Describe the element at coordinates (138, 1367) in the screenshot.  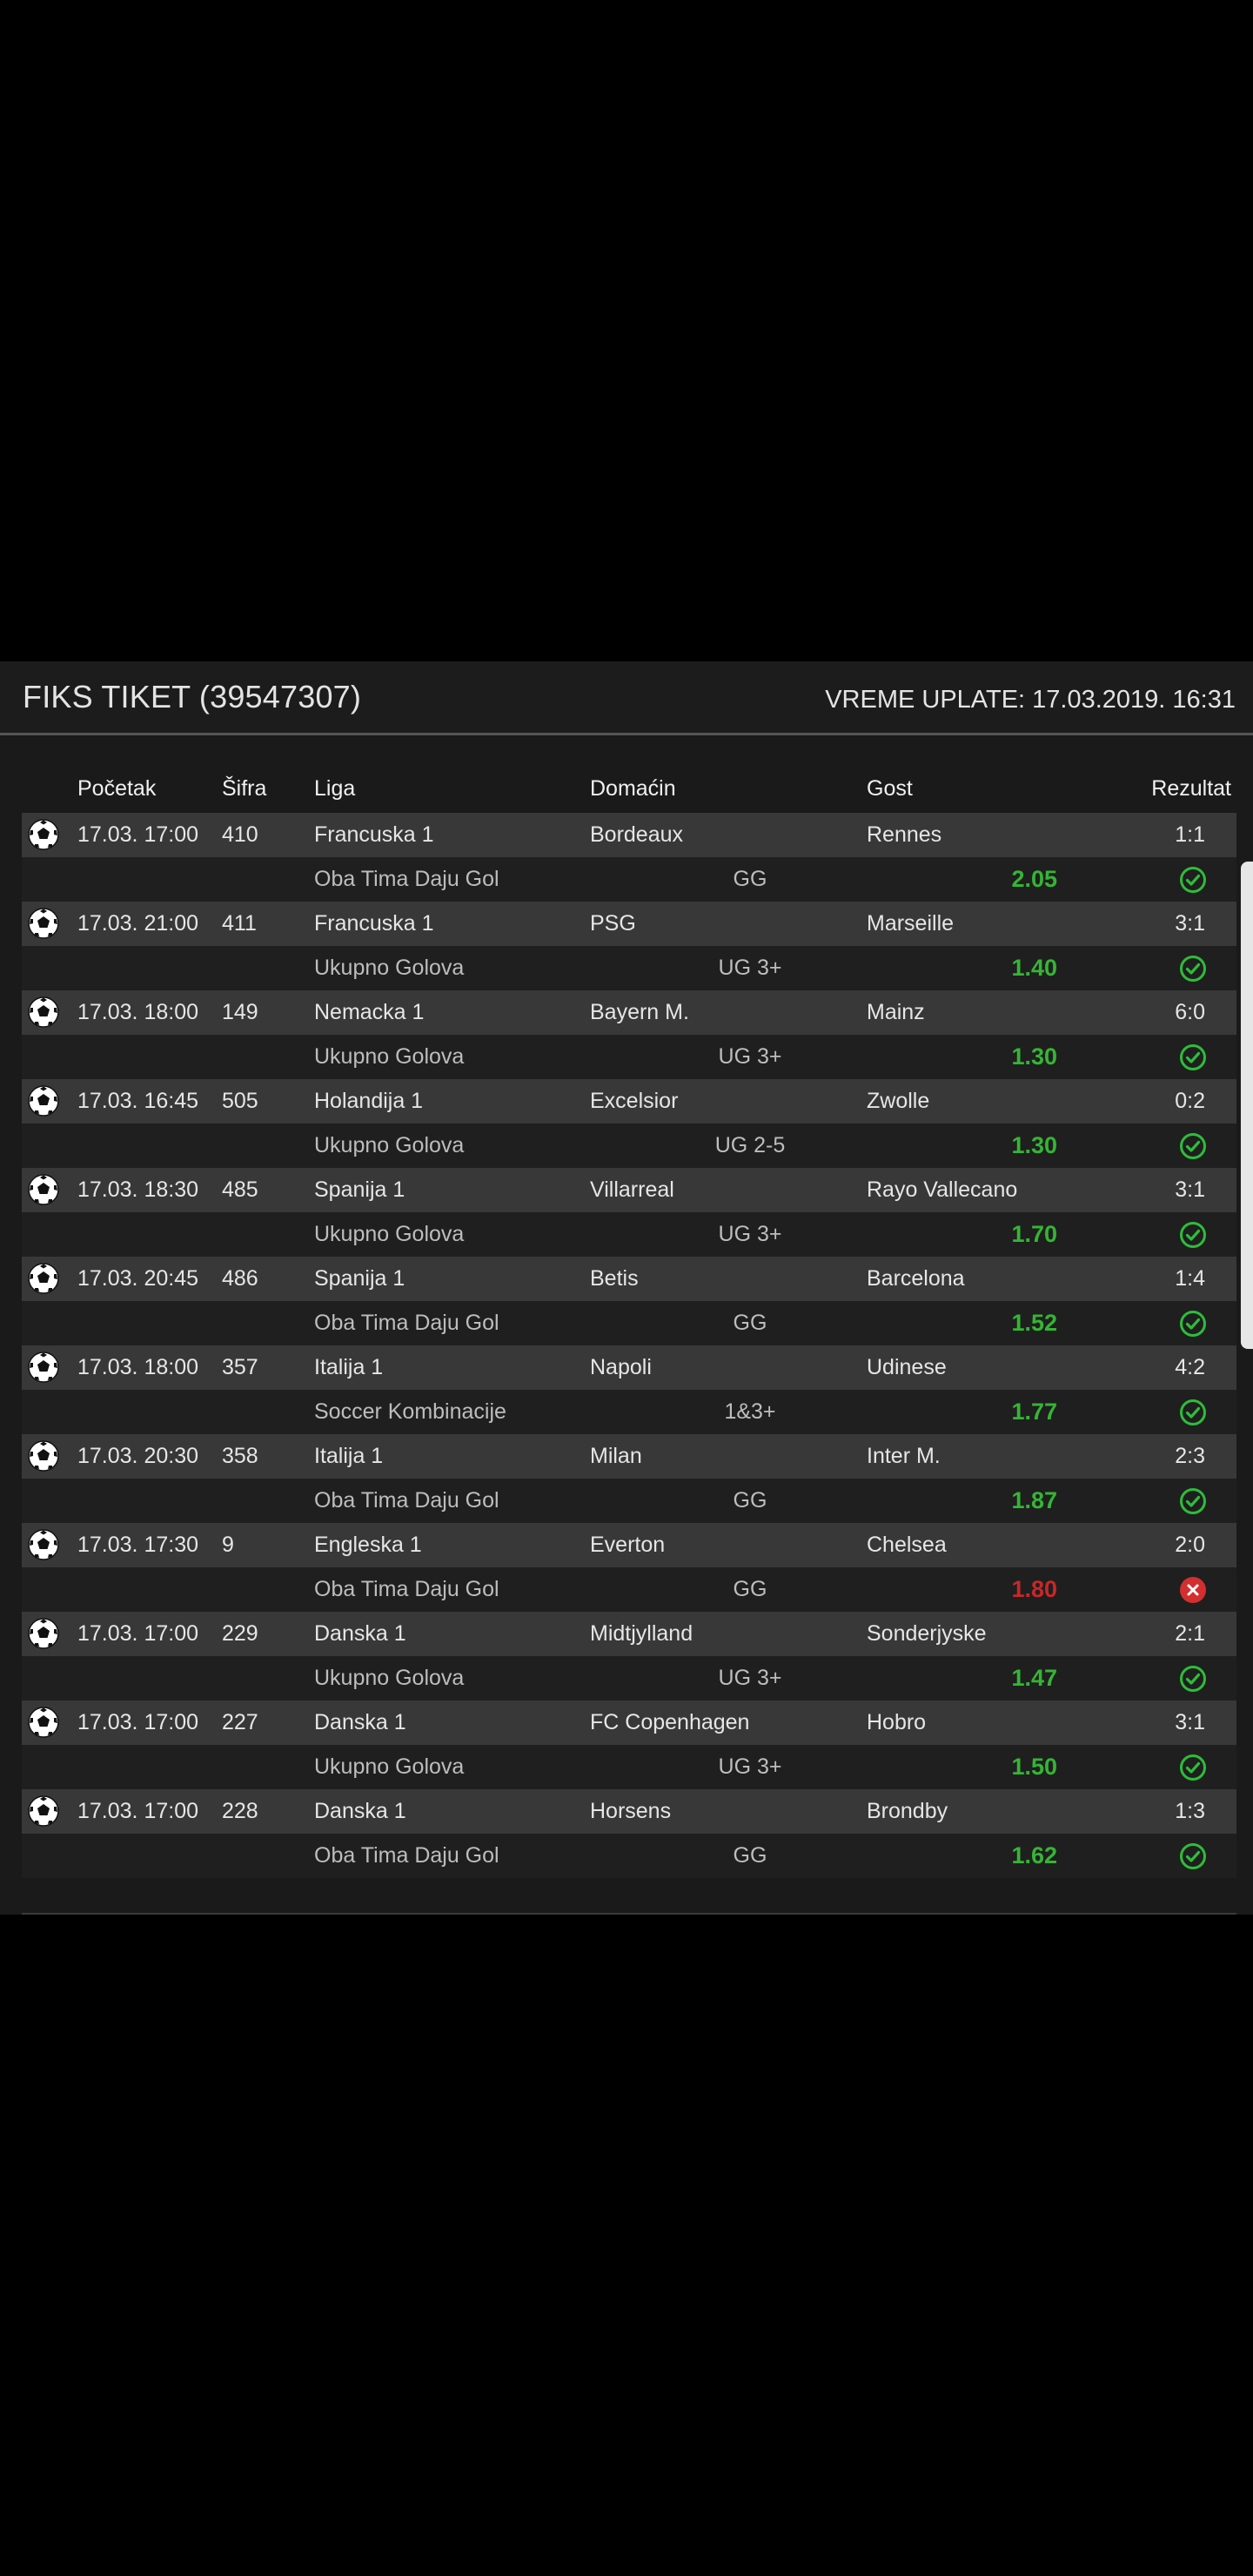
I see `match-start-time: 17.03. 18:00` at that location.